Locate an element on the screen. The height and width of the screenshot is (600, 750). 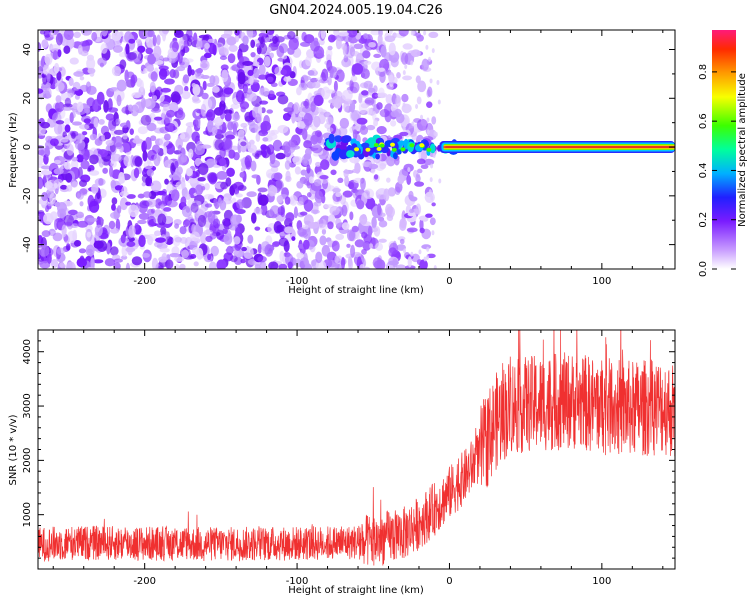
colorbar-tick-label: 0.4 is located at coordinates (703, 170).